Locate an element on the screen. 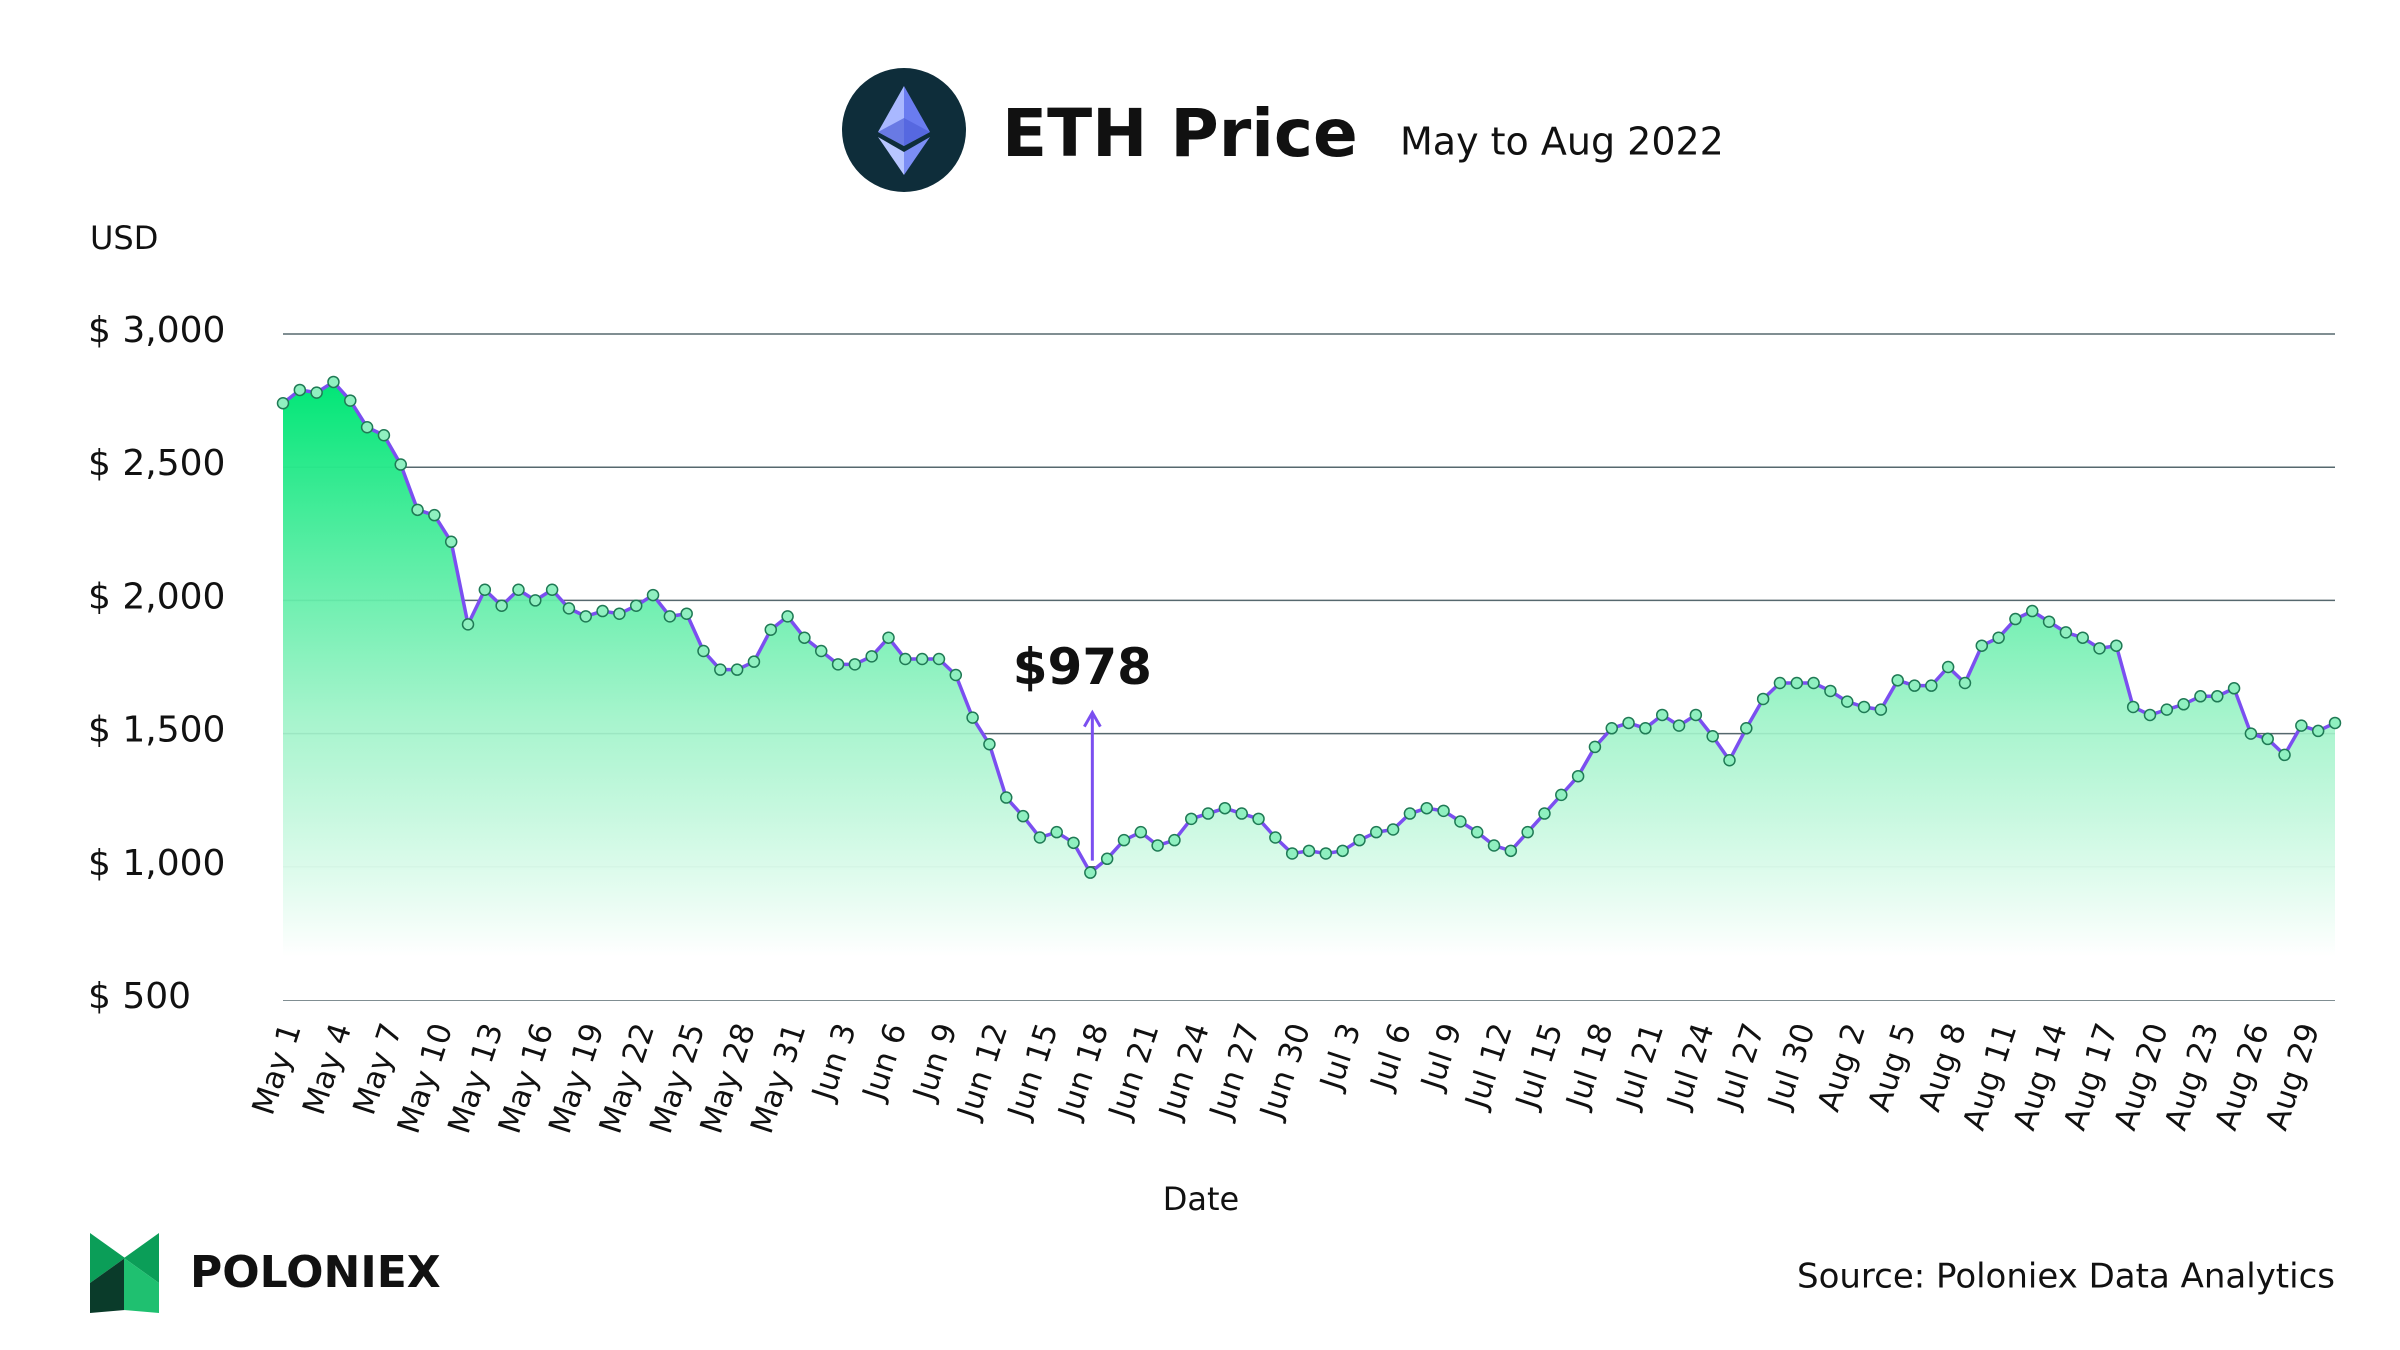 The height and width of the screenshot is (1350, 2400). brand-logo is located at coordinates (124, 1273).